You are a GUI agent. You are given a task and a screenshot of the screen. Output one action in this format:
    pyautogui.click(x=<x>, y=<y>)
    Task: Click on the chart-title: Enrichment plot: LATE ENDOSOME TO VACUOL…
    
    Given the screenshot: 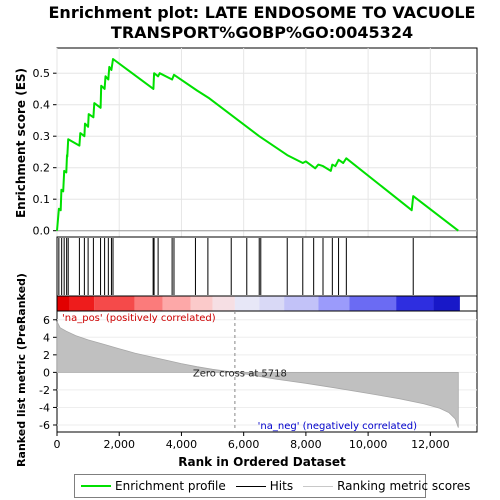 What is the action you would take?
    pyautogui.click(x=262, y=22)
    